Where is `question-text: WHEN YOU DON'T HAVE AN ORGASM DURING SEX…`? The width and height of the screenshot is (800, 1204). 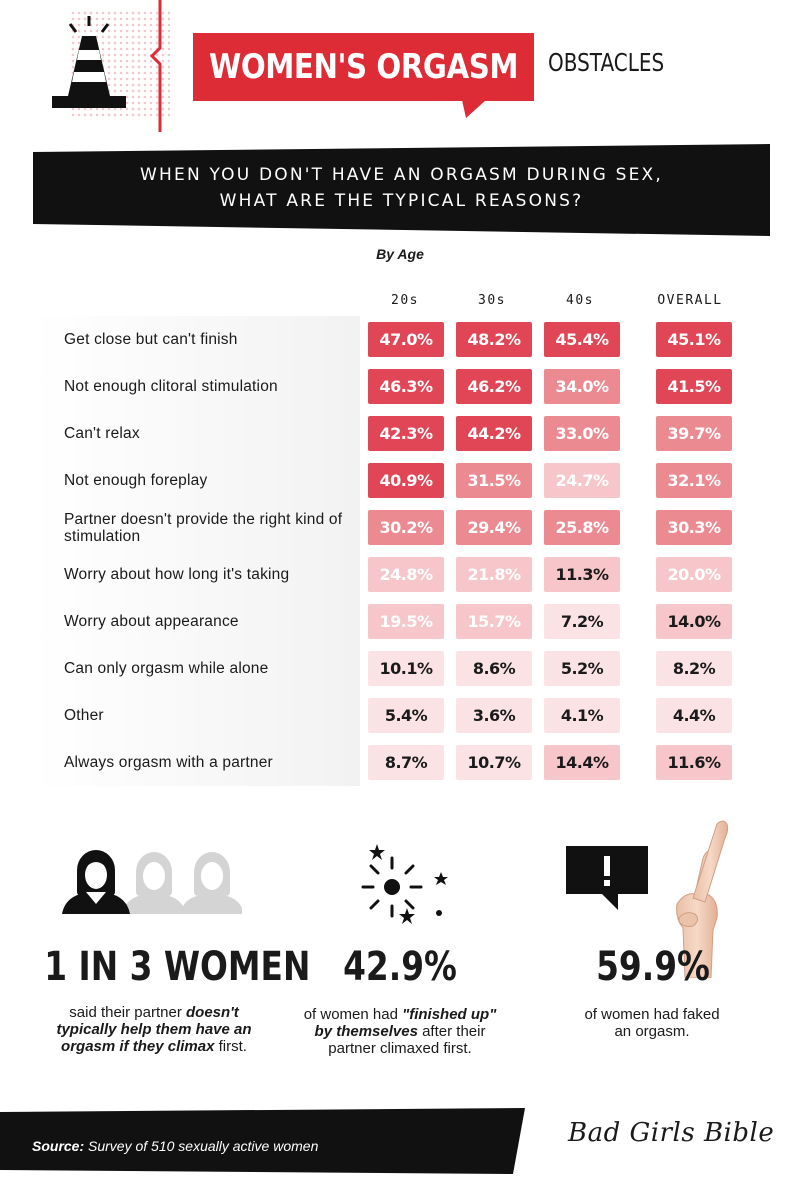 question-text: WHEN YOU DON'T HAVE AN ORGASM DURING SEX… is located at coordinates (401, 188).